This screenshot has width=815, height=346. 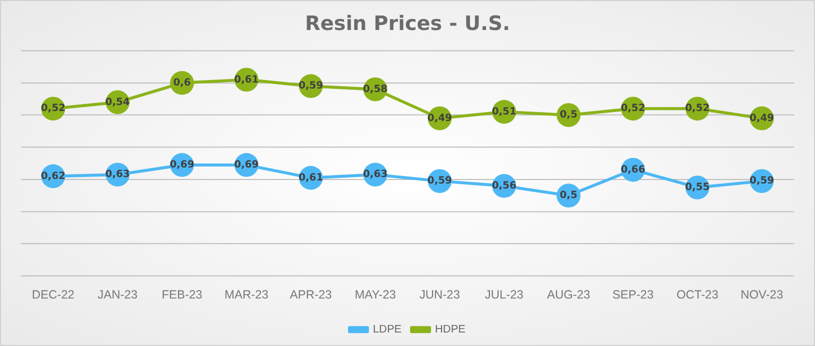 What do you see at coordinates (697, 188) in the screenshot?
I see `data-label: 0,55` at bounding box center [697, 188].